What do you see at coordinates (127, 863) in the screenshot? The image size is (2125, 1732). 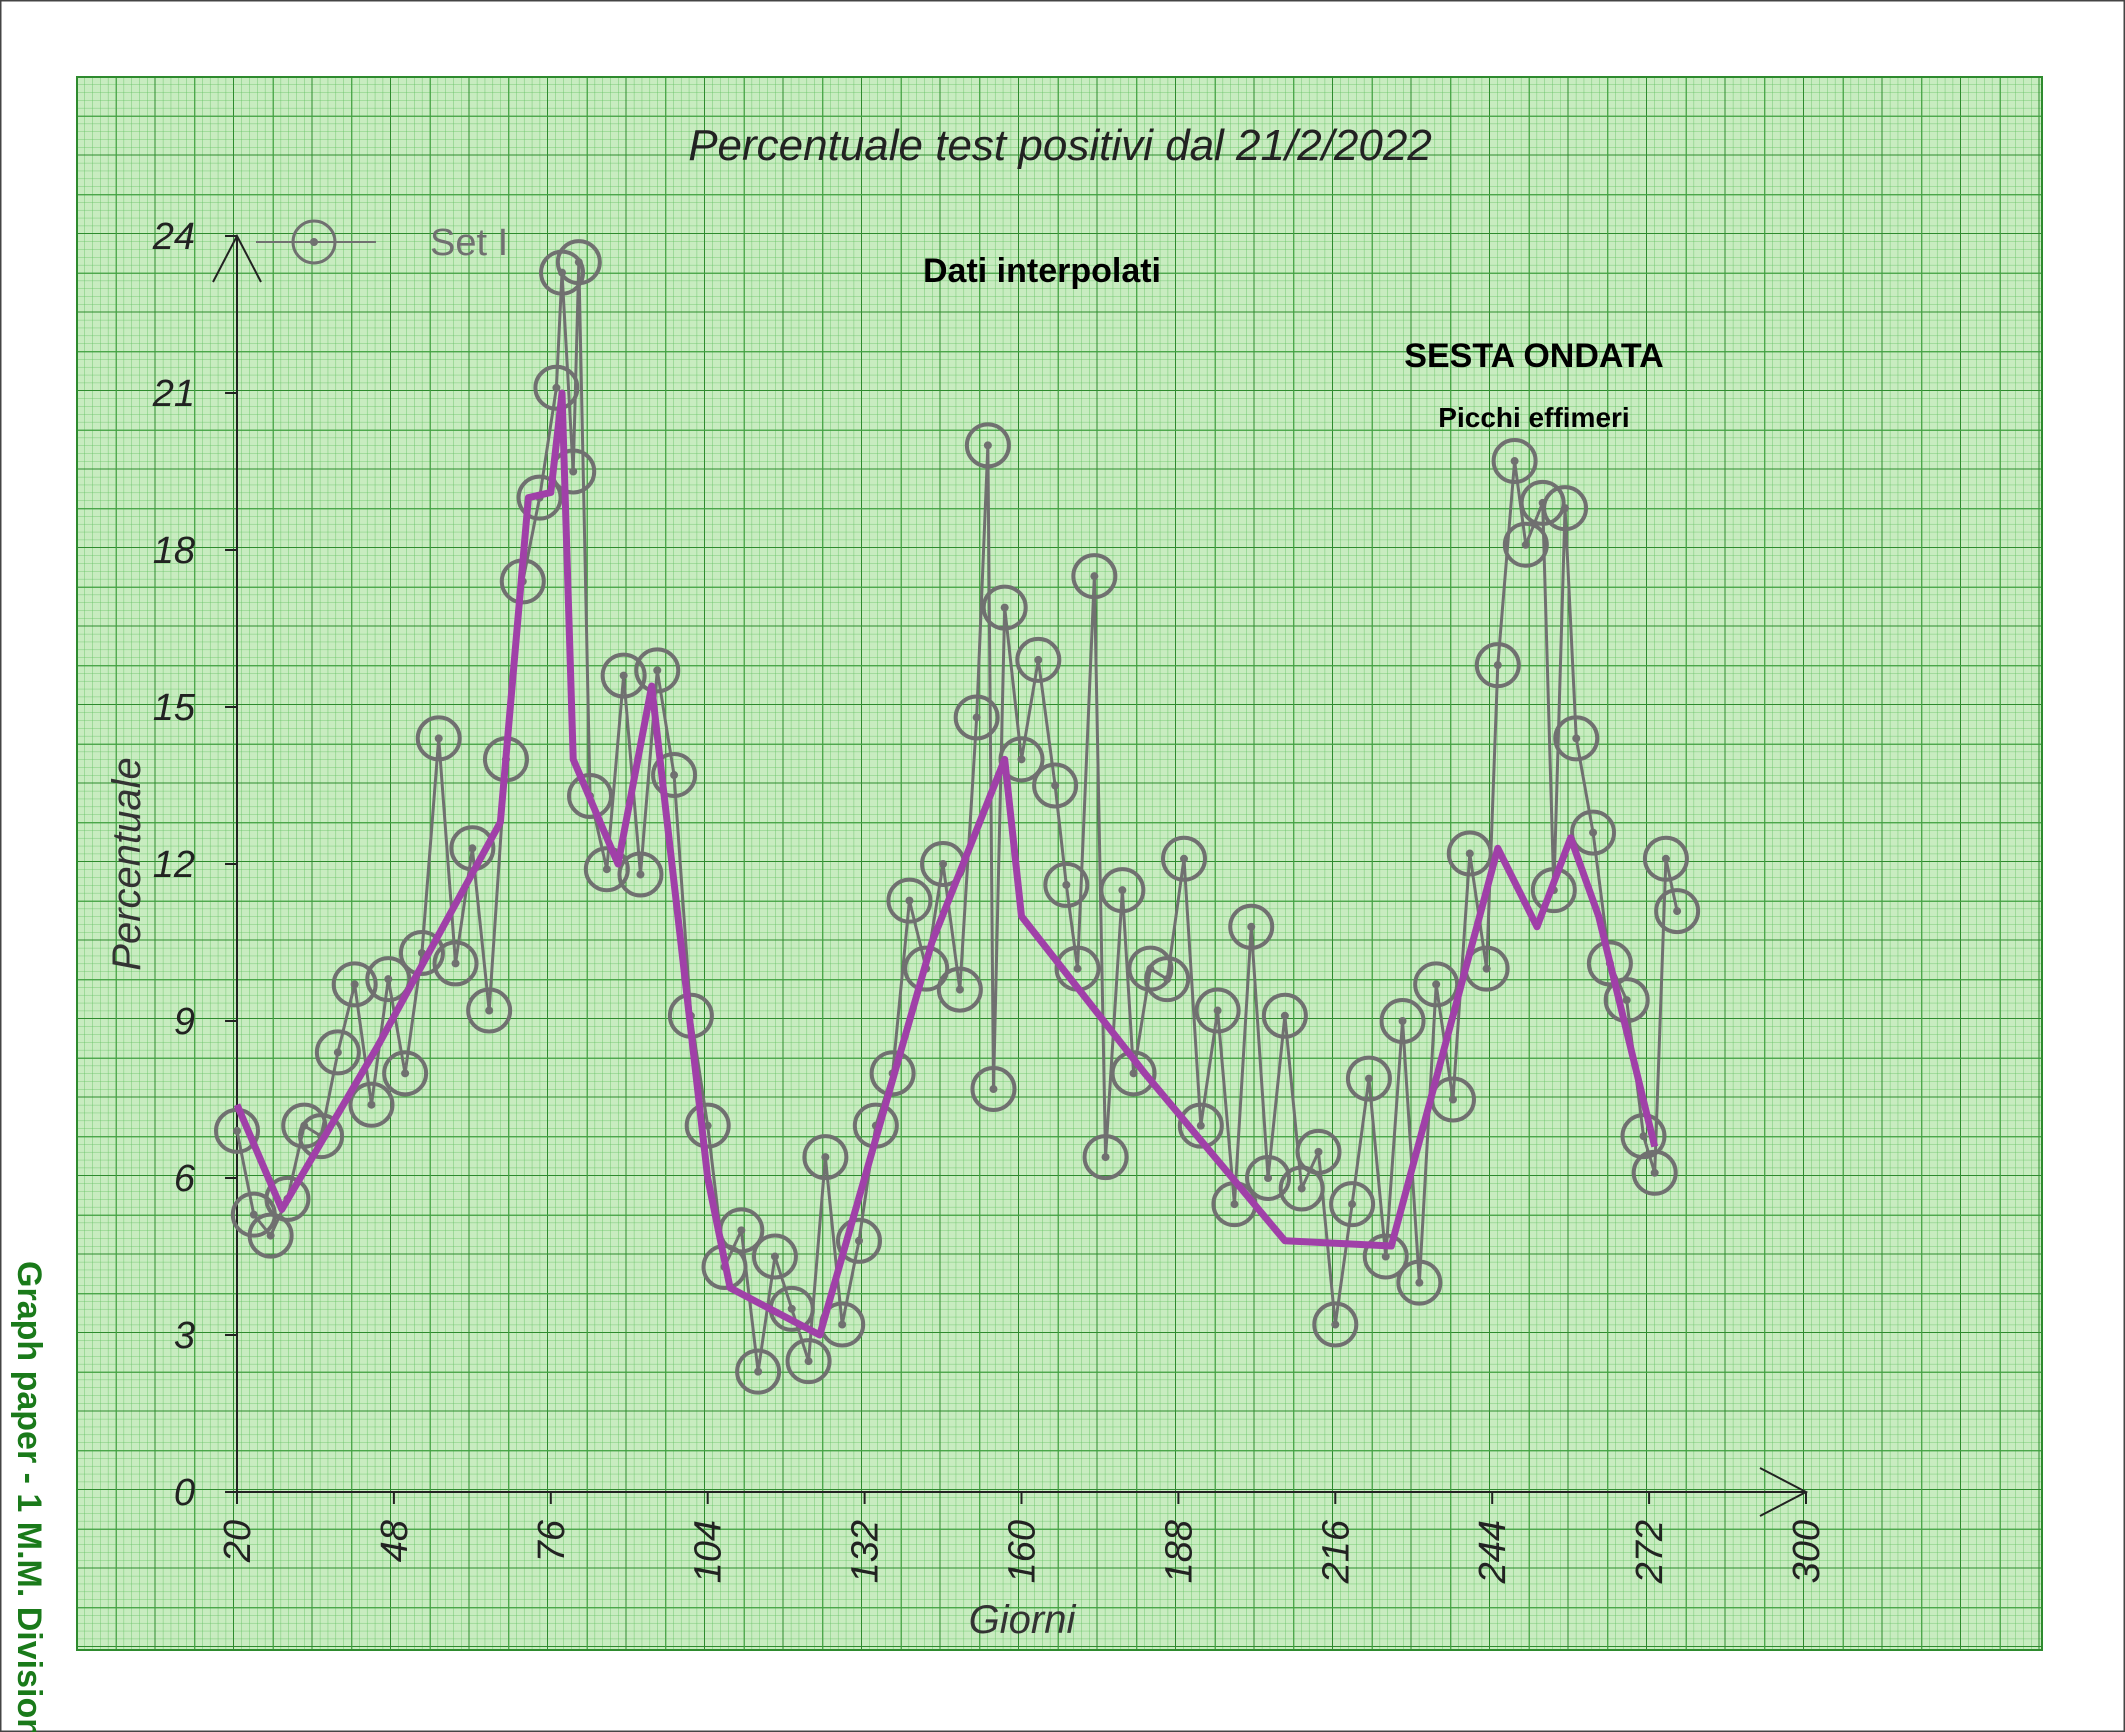 I see `y-axis-title: Percentuale` at bounding box center [127, 863].